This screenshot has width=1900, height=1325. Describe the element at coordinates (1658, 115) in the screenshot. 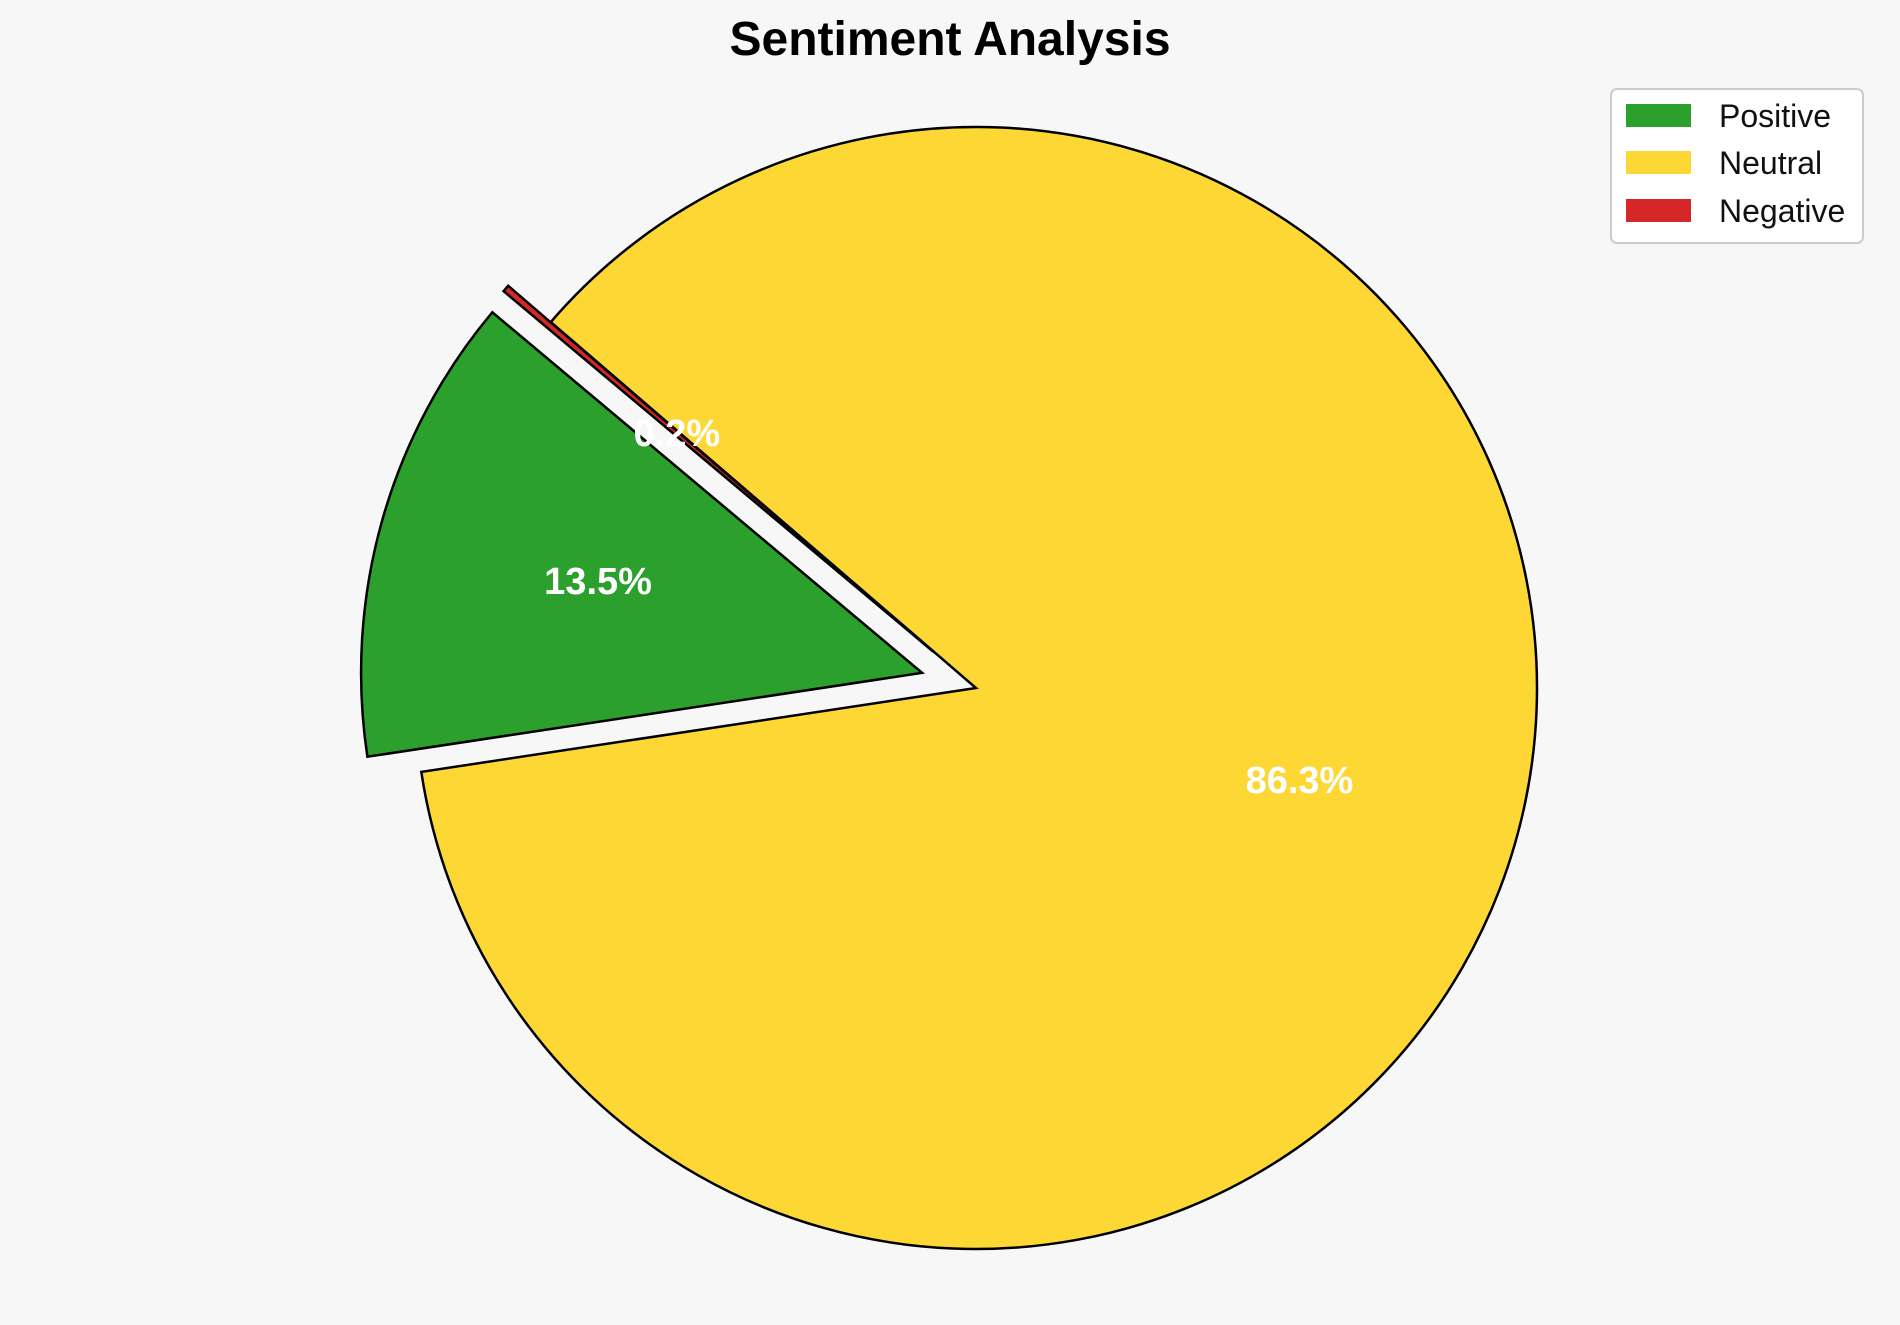

I see `legend-swatch-positive` at that location.